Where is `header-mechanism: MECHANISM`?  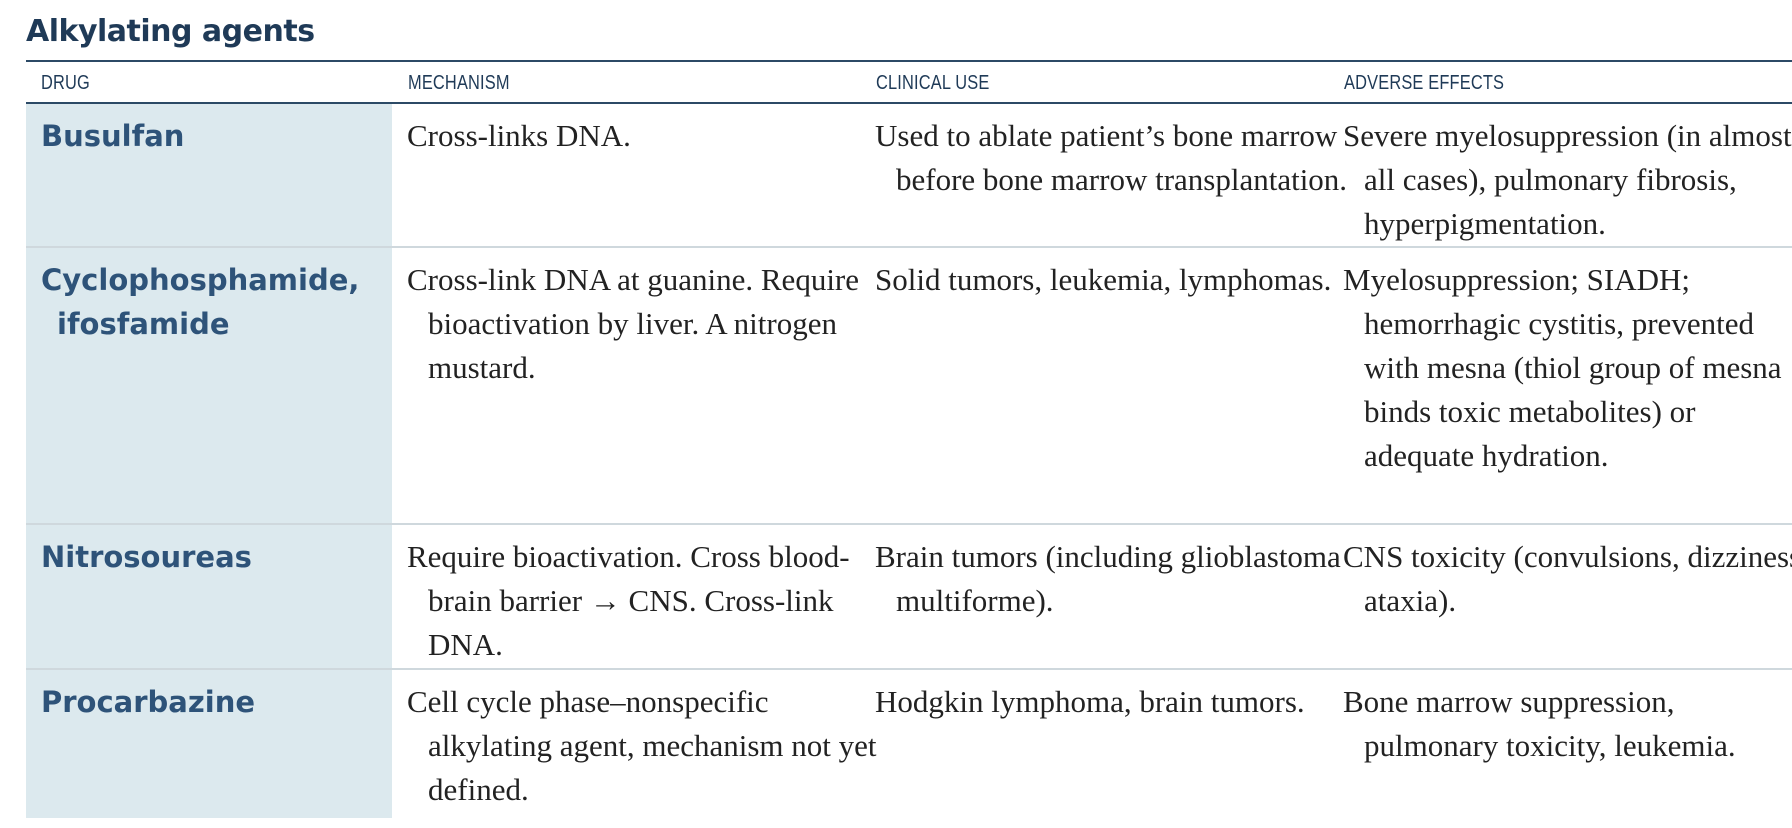
header-mechanism: MECHANISM is located at coordinates (459, 83).